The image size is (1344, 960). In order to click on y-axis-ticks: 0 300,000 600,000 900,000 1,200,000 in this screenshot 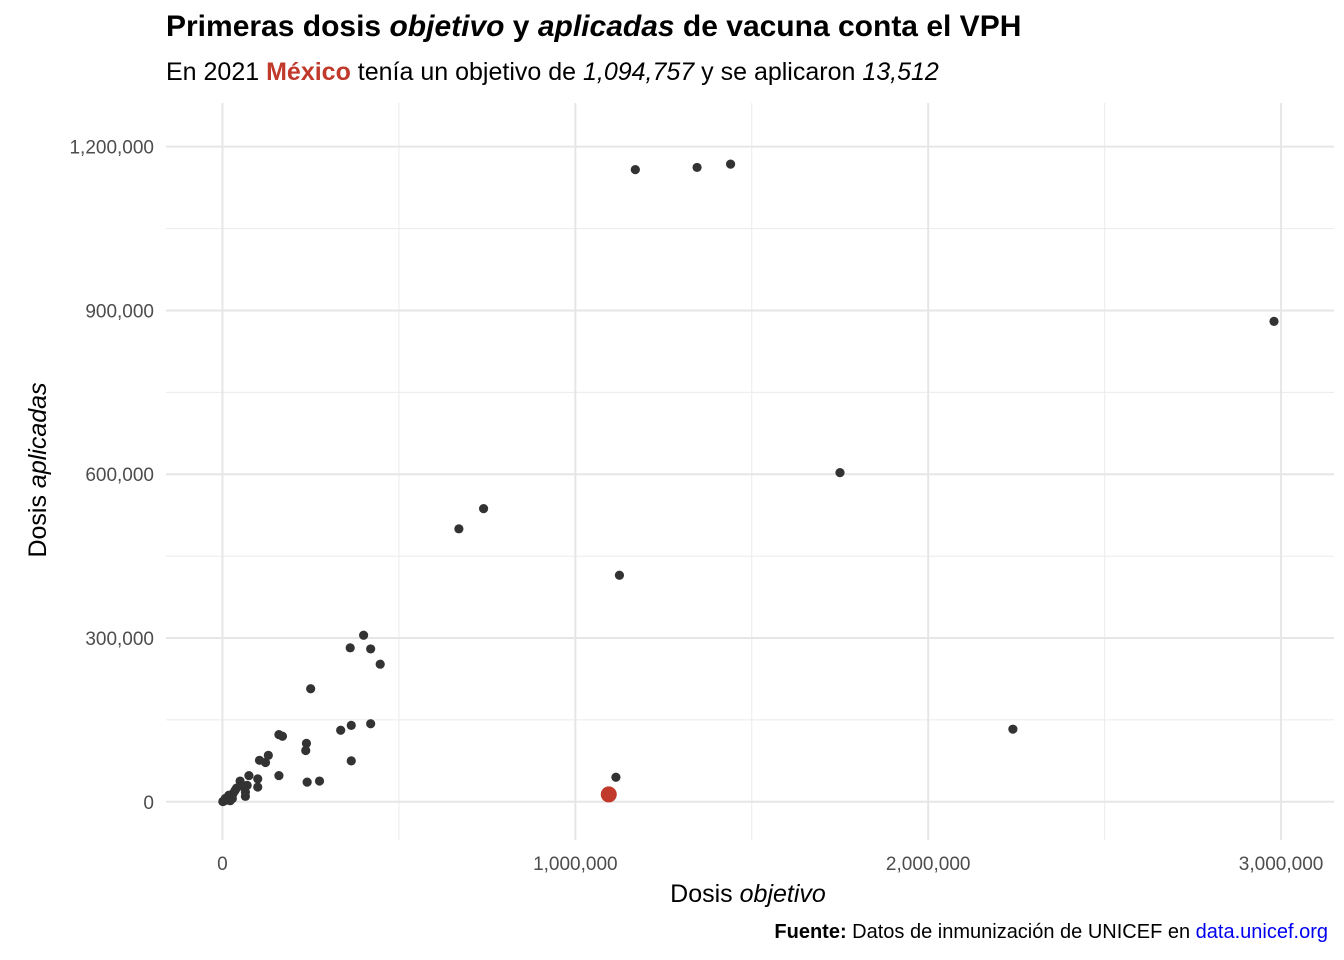, I will do `click(111, 476)`.